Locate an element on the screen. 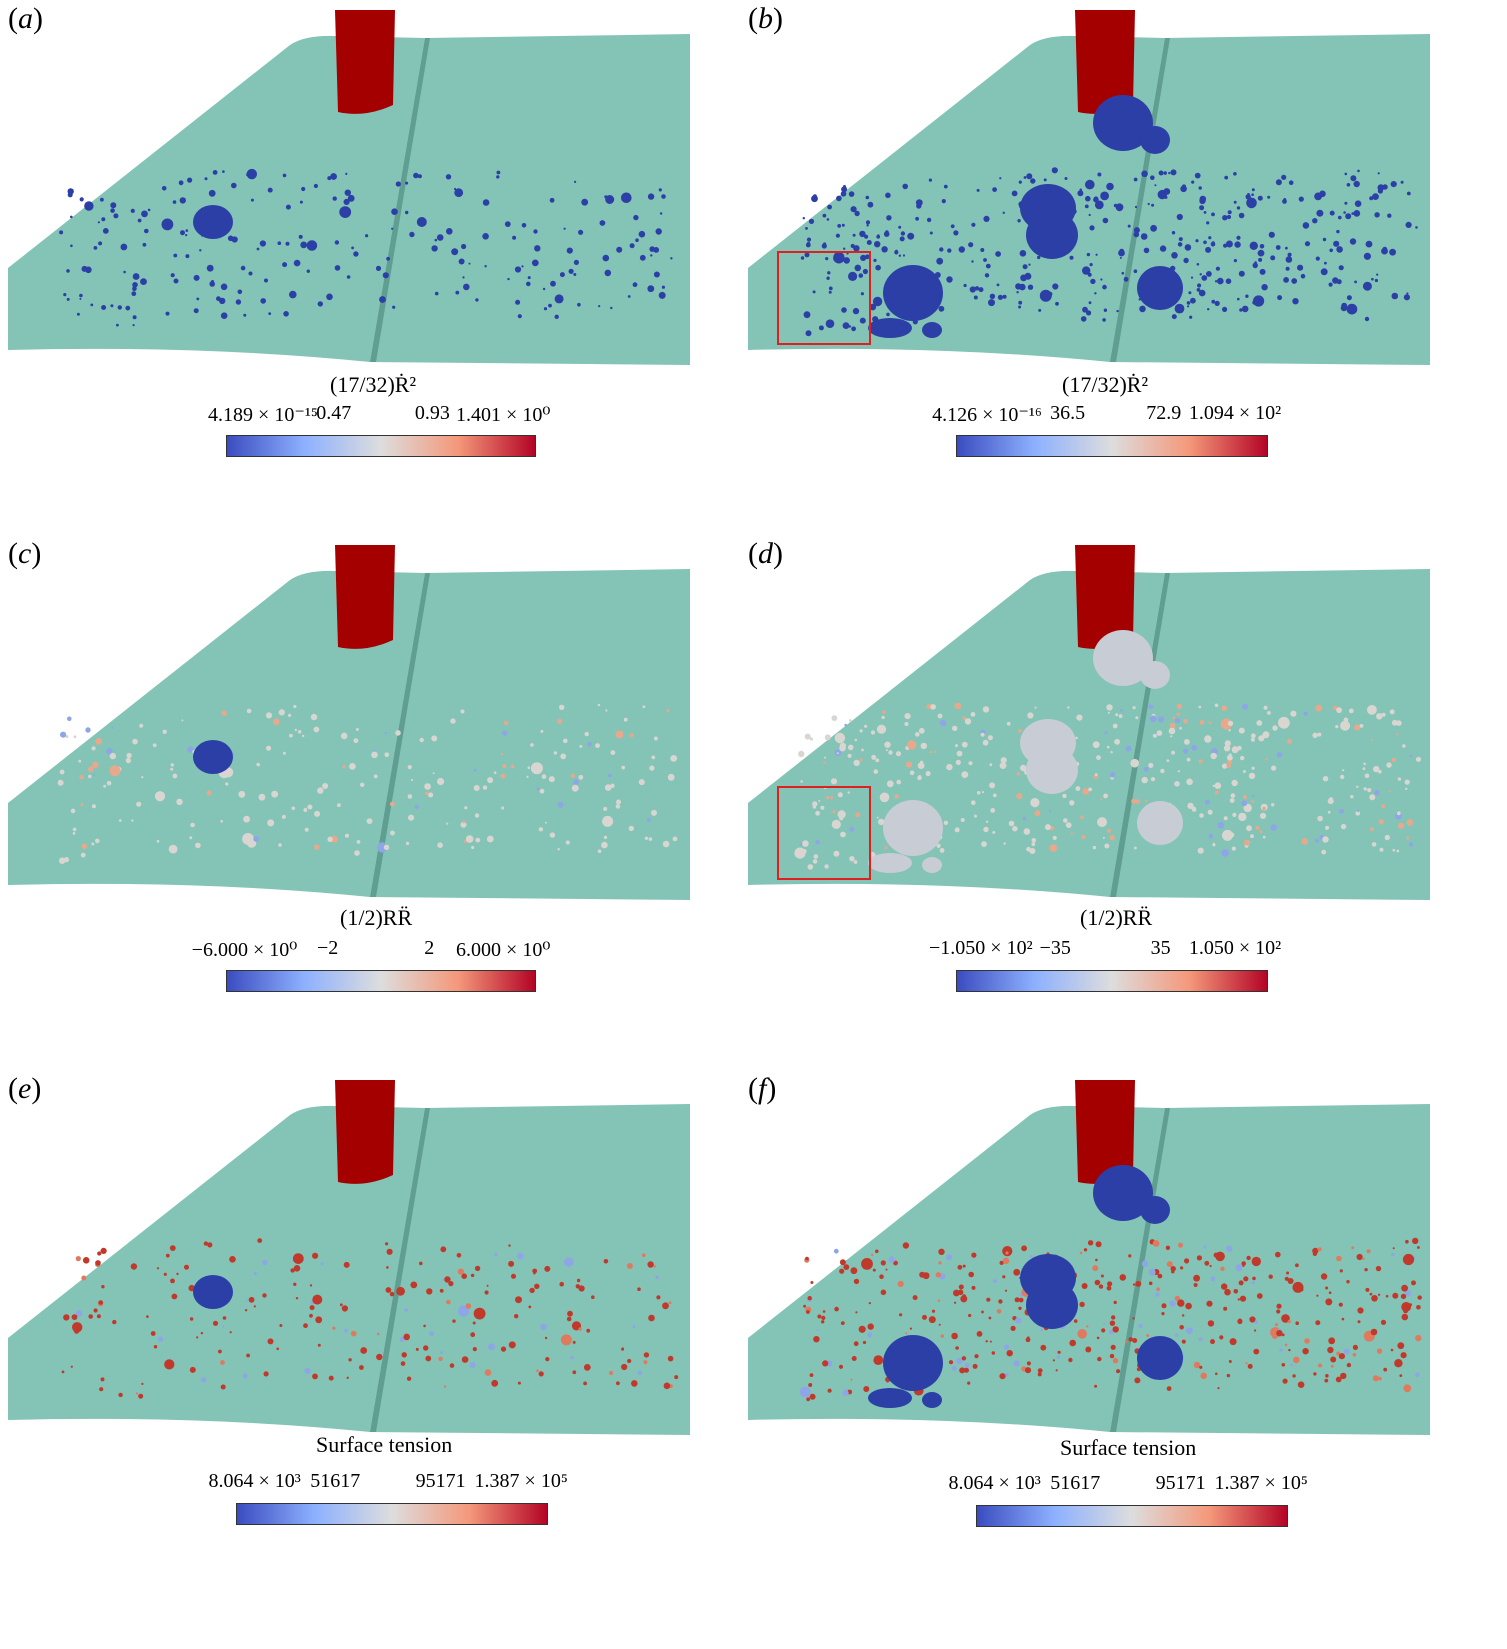 The width and height of the screenshot is (1507, 1649). tick-label: −35 is located at coordinates (1055, 948).